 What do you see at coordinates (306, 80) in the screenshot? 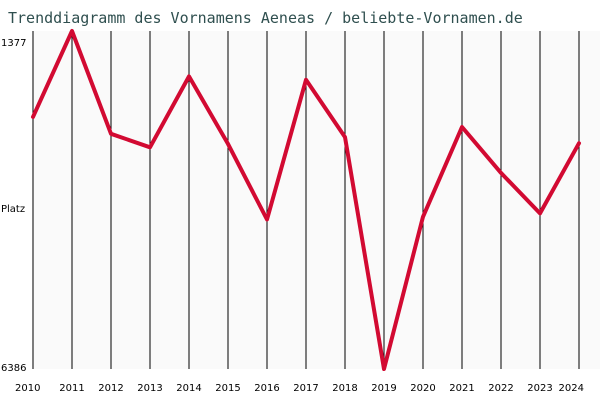
I see `data-point-2017` at bounding box center [306, 80].